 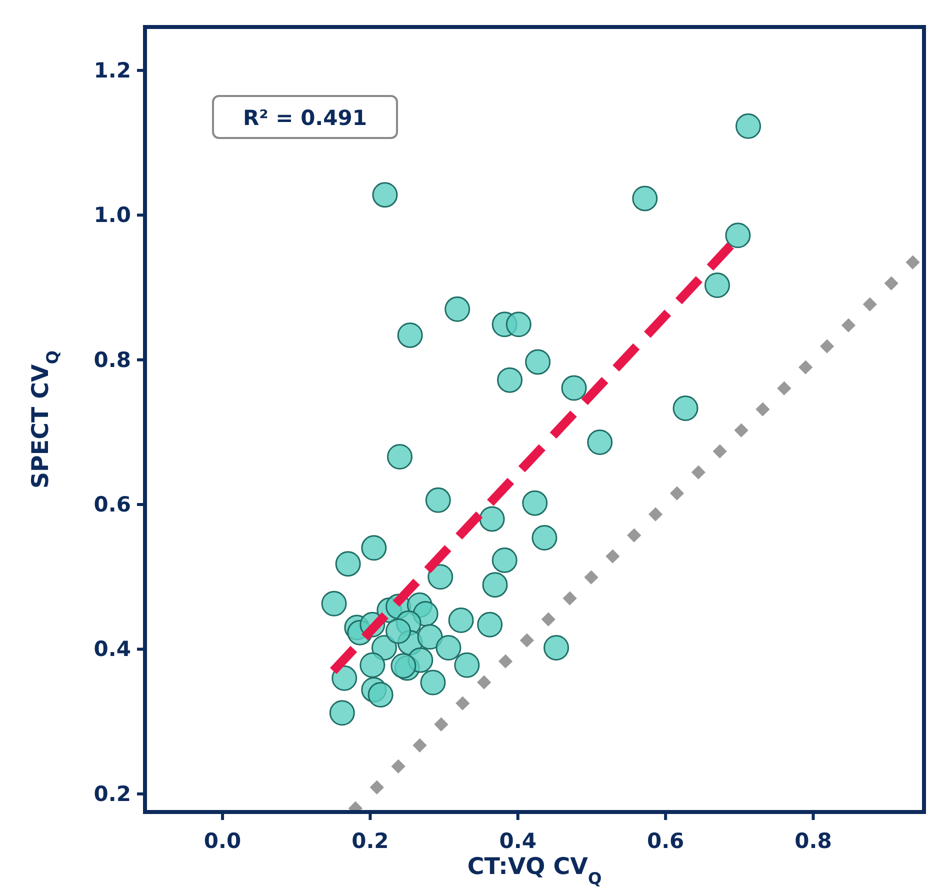 I want to click on x-tick-label: 0.0, so click(x=223, y=841).